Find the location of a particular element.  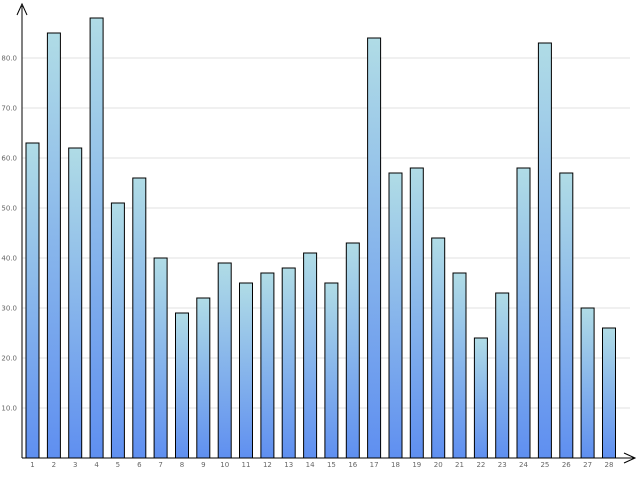

y-tick-label: 60.0 is located at coordinates (9, 159).